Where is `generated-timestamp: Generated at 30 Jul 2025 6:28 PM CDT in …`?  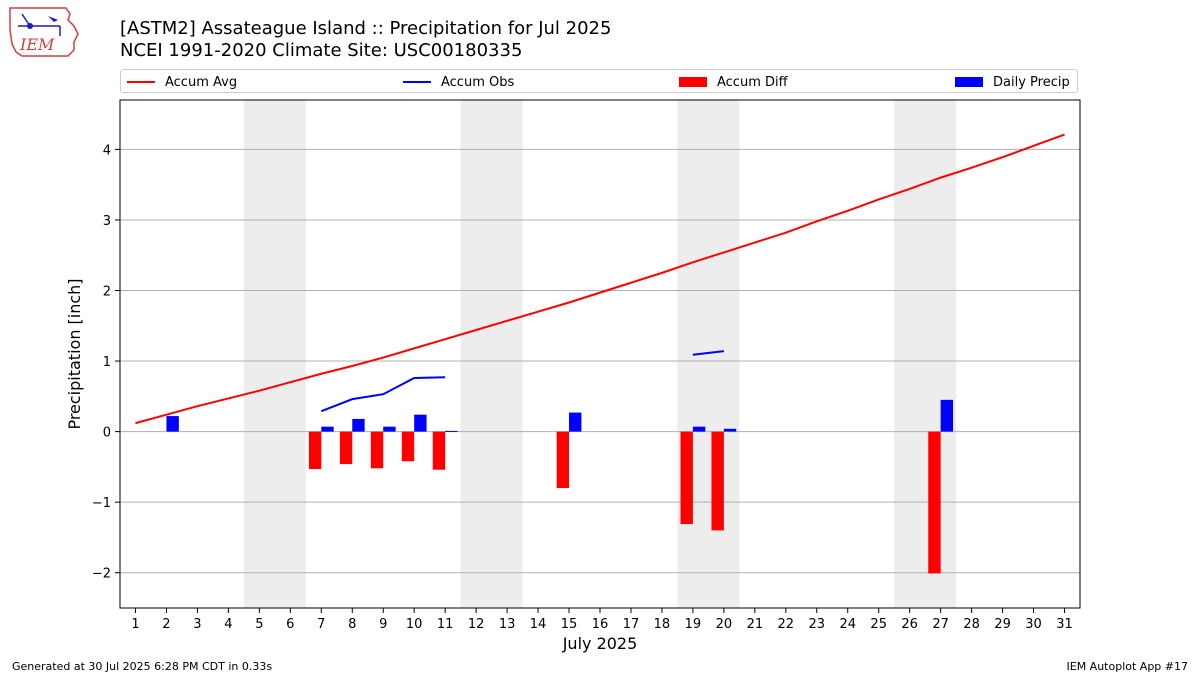 generated-timestamp: Generated at 30 Jul 2025 6:28 PM CDT in … is located at coordinates (142, 666).